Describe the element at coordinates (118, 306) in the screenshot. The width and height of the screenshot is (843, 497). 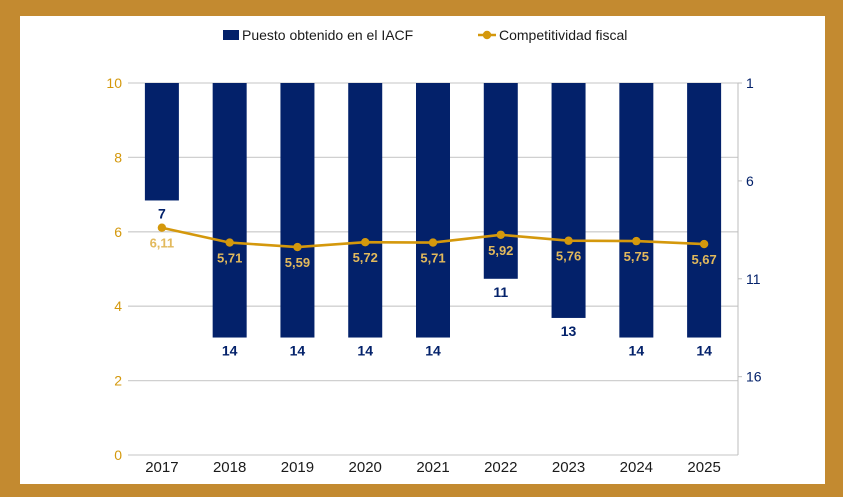
I see `left-axis-tick-label: 4` at that location.